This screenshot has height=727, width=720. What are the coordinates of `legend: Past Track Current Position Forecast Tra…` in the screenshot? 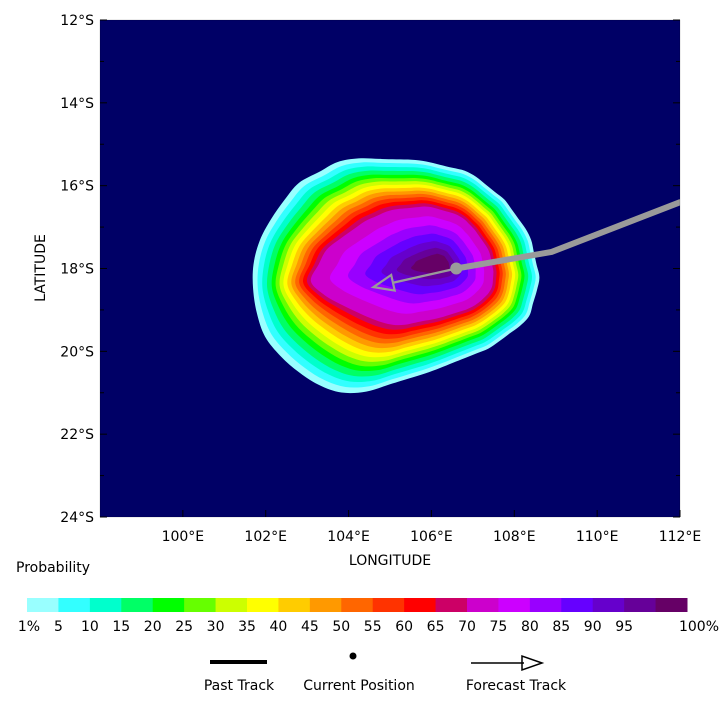 It's located at (385, 673).